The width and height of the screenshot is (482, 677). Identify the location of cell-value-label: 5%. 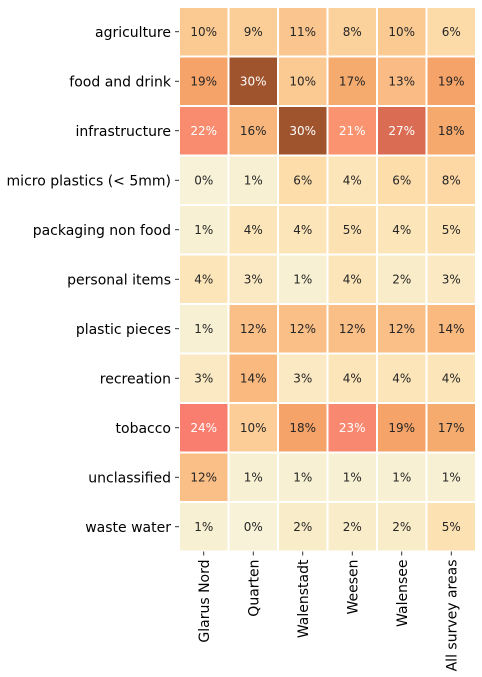
(451, 527).